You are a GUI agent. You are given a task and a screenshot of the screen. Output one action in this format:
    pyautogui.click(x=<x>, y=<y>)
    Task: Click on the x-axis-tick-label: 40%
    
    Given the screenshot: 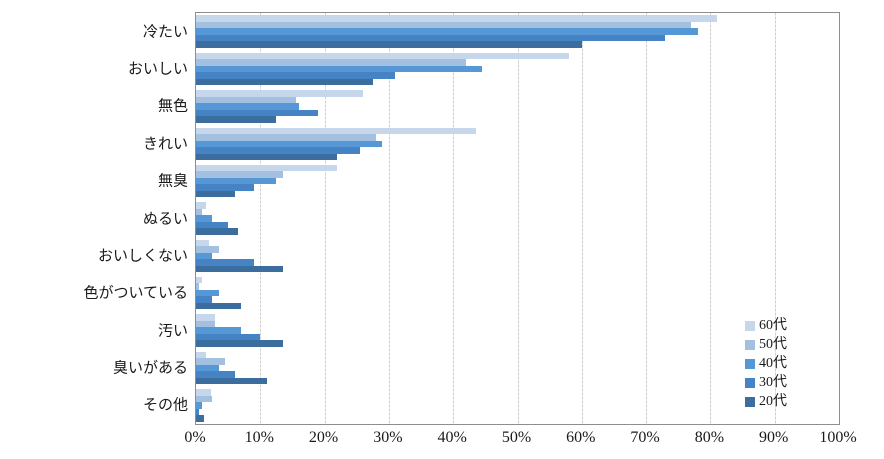 What is the action you would take?
    pyautogui.click(x=452, y=437)
    